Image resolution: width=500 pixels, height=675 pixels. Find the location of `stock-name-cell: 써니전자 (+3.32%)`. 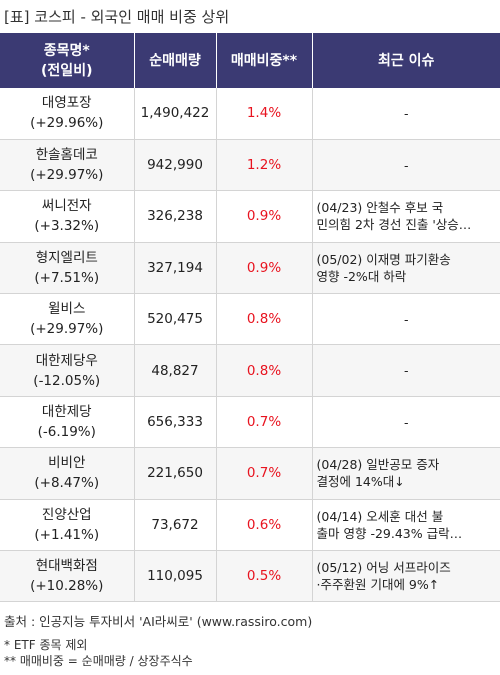

stock-name-cell: 써니전자 (+3.32%) is located at coordinates (67, 216).